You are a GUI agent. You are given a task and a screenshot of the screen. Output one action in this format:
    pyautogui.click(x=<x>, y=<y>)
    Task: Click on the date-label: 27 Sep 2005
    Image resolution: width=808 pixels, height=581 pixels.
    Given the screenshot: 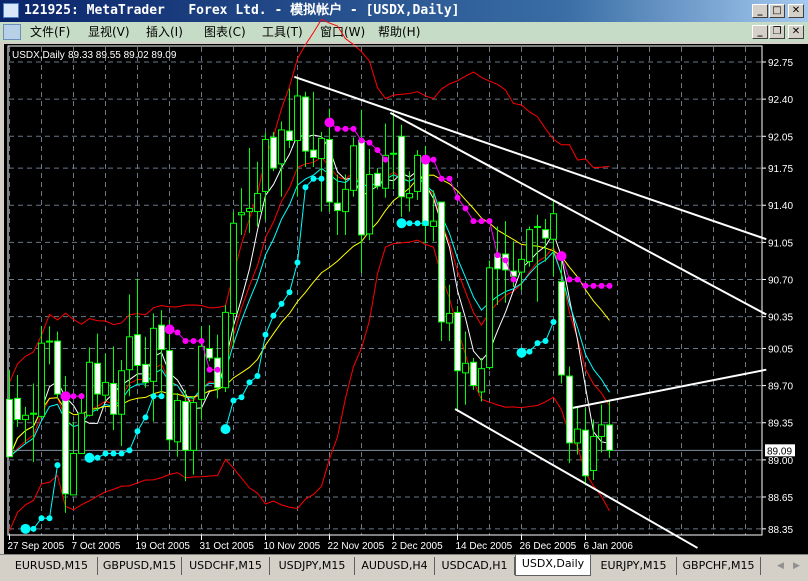 What is the action you would take?
    pyautogui.click(x=36, y=546)
    